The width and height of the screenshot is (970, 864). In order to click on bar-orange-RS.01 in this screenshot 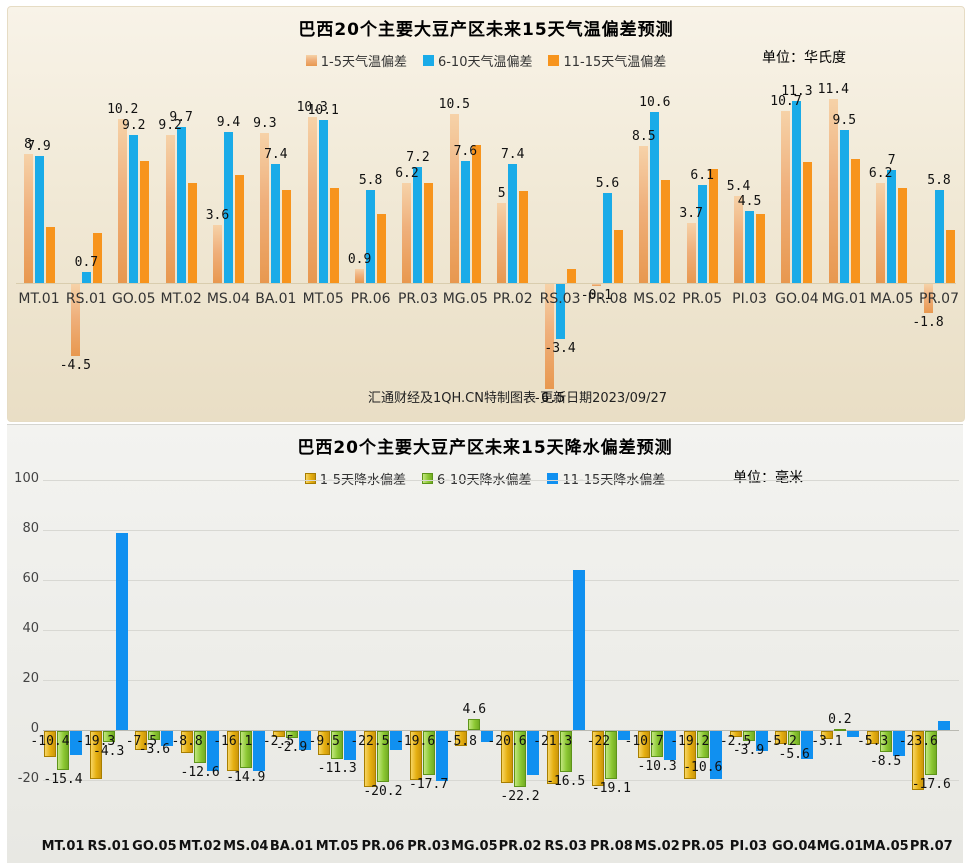, I will do `click(97, 258)`.